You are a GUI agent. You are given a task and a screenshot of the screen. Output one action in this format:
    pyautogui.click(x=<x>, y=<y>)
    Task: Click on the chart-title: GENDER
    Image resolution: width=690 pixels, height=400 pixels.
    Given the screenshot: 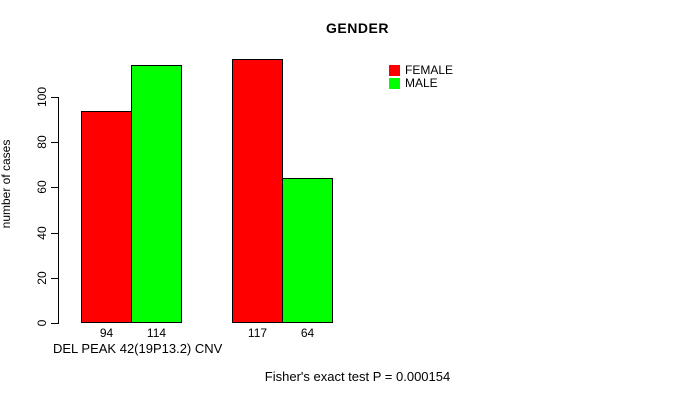 What is the action you would take?
    pyautogui.click(x=357, y=28)
    